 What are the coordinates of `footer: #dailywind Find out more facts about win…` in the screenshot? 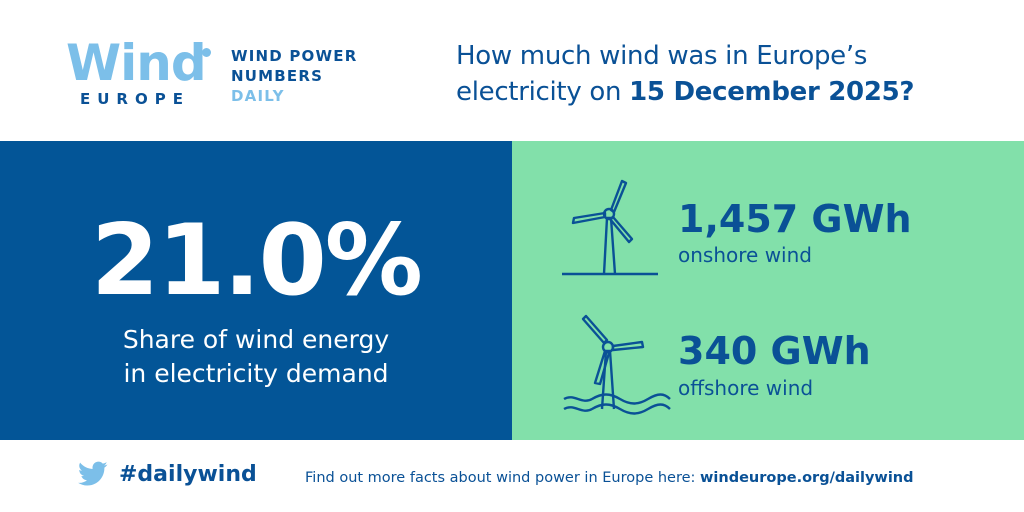 It's located at (512, 476).